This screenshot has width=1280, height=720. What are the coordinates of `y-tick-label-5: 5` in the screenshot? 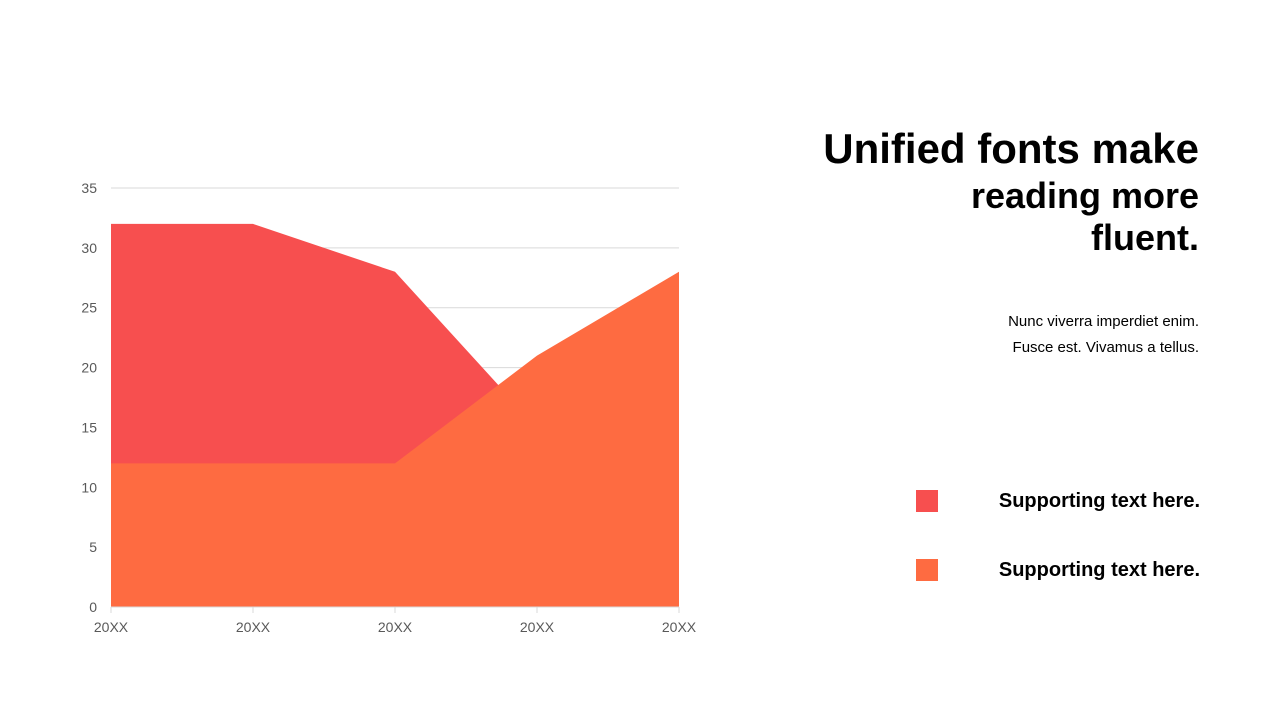 It's located at (93, 547).